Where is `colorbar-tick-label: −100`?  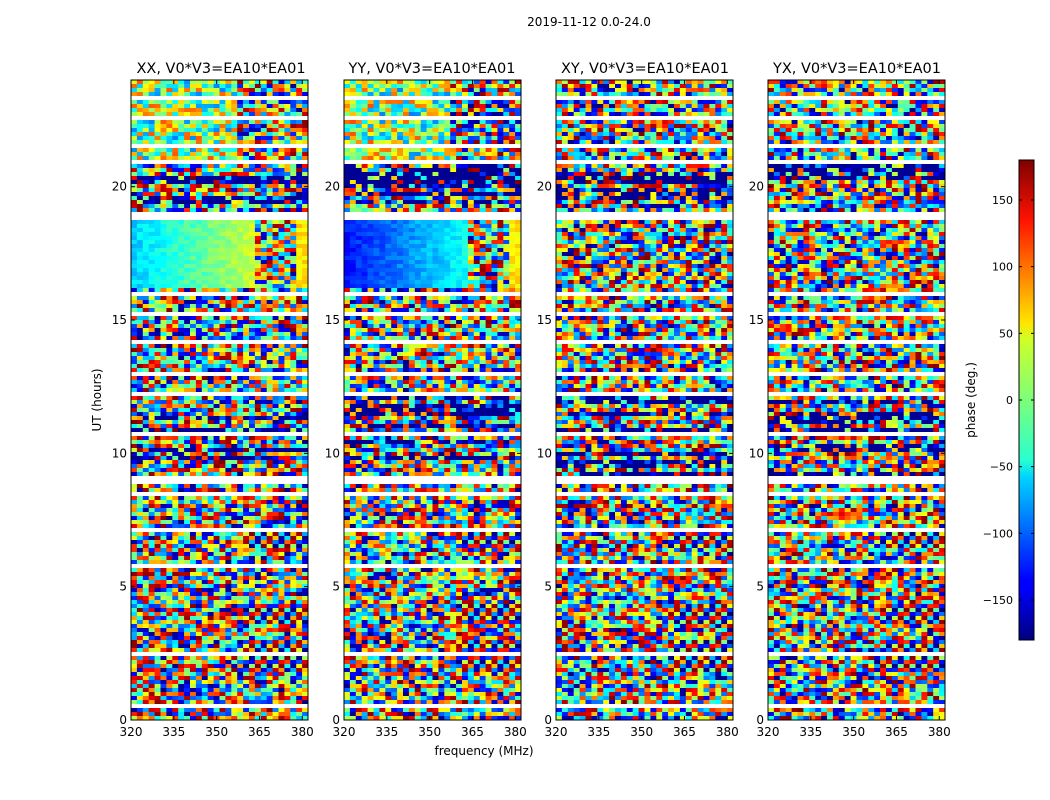 colorbar-tick-label: −100 is located at coordinates (998, 533).